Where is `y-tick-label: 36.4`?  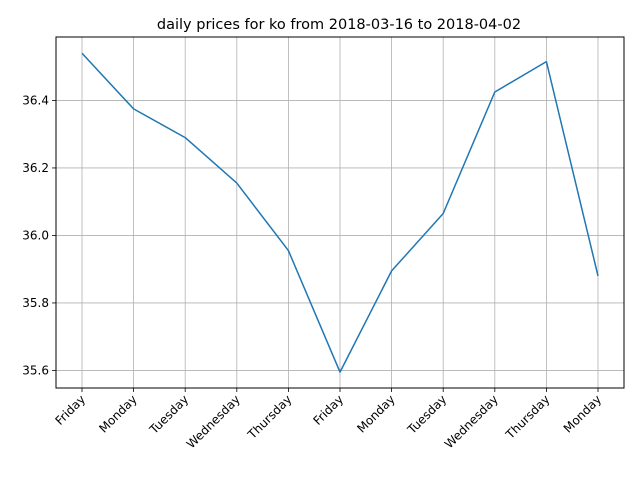
y-tick-label: 36.4 is located at coordinates (35, 100).